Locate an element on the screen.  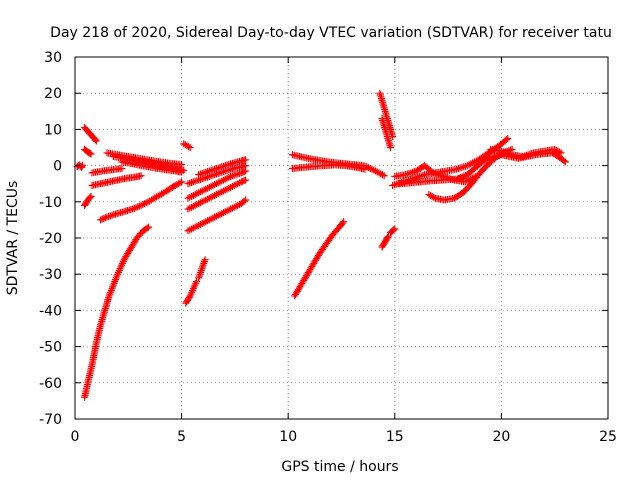
x-tick-label: 0 is located at coordinates (75, 437).